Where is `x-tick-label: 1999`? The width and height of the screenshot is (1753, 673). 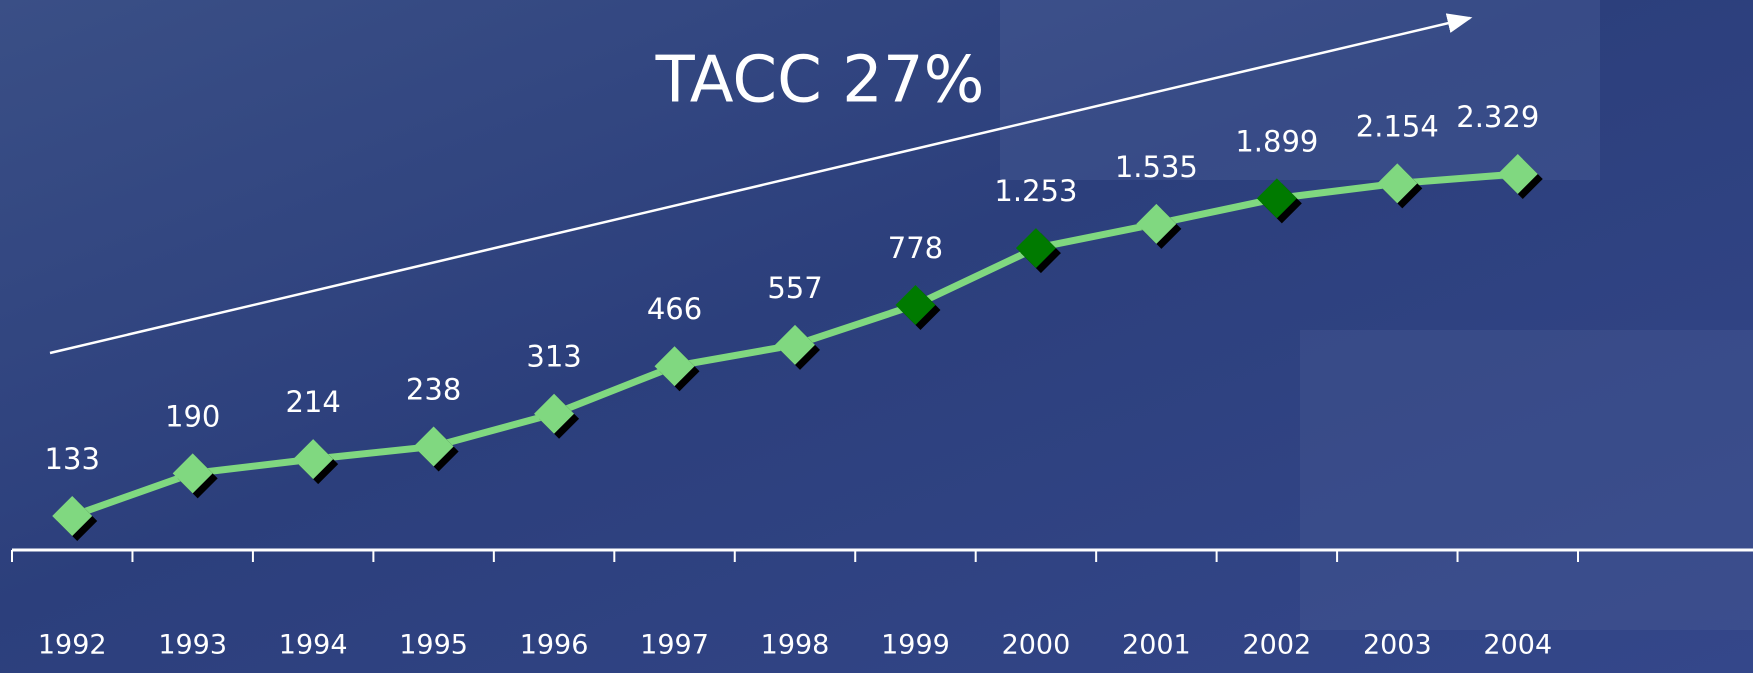 x-tick-label: 1999 is located at coordinates (915, 645).